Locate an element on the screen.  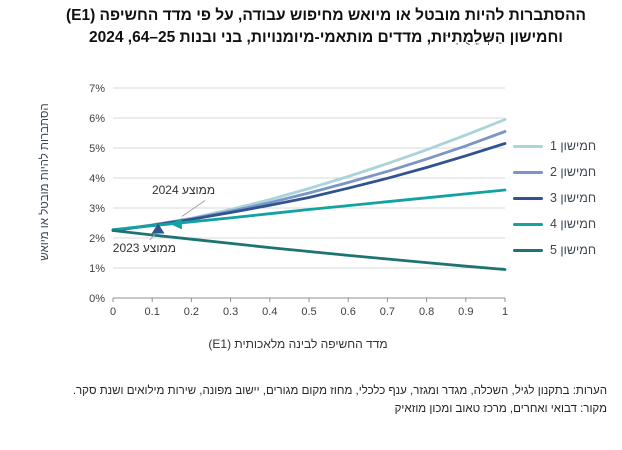
legend-label: חמישון 5 is located at coordinates (573, 250).